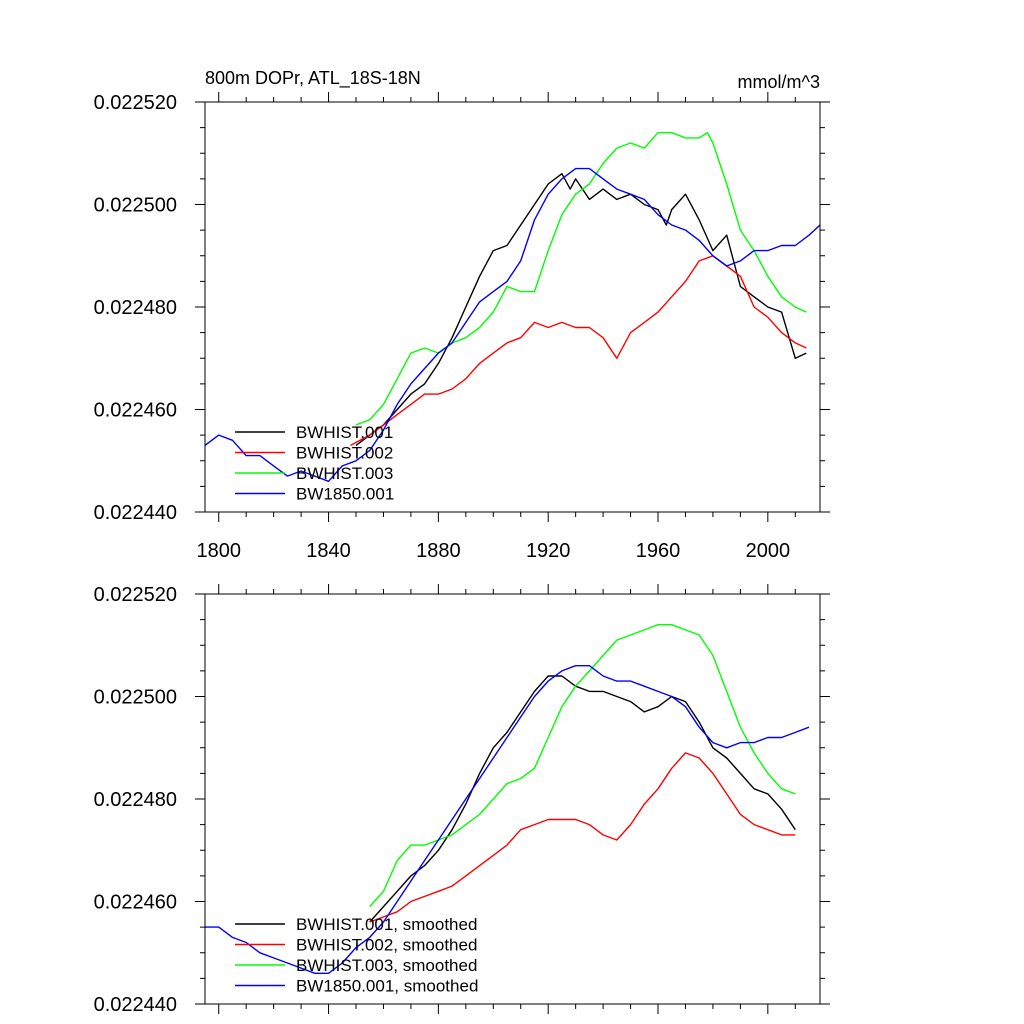 This screenshot has width=1024, height=1024. What do you see at coordinates (387, 986) in the screenshot?
I see `legend-label: BW1850.001, smoothed` at bounding box center [387, 986].